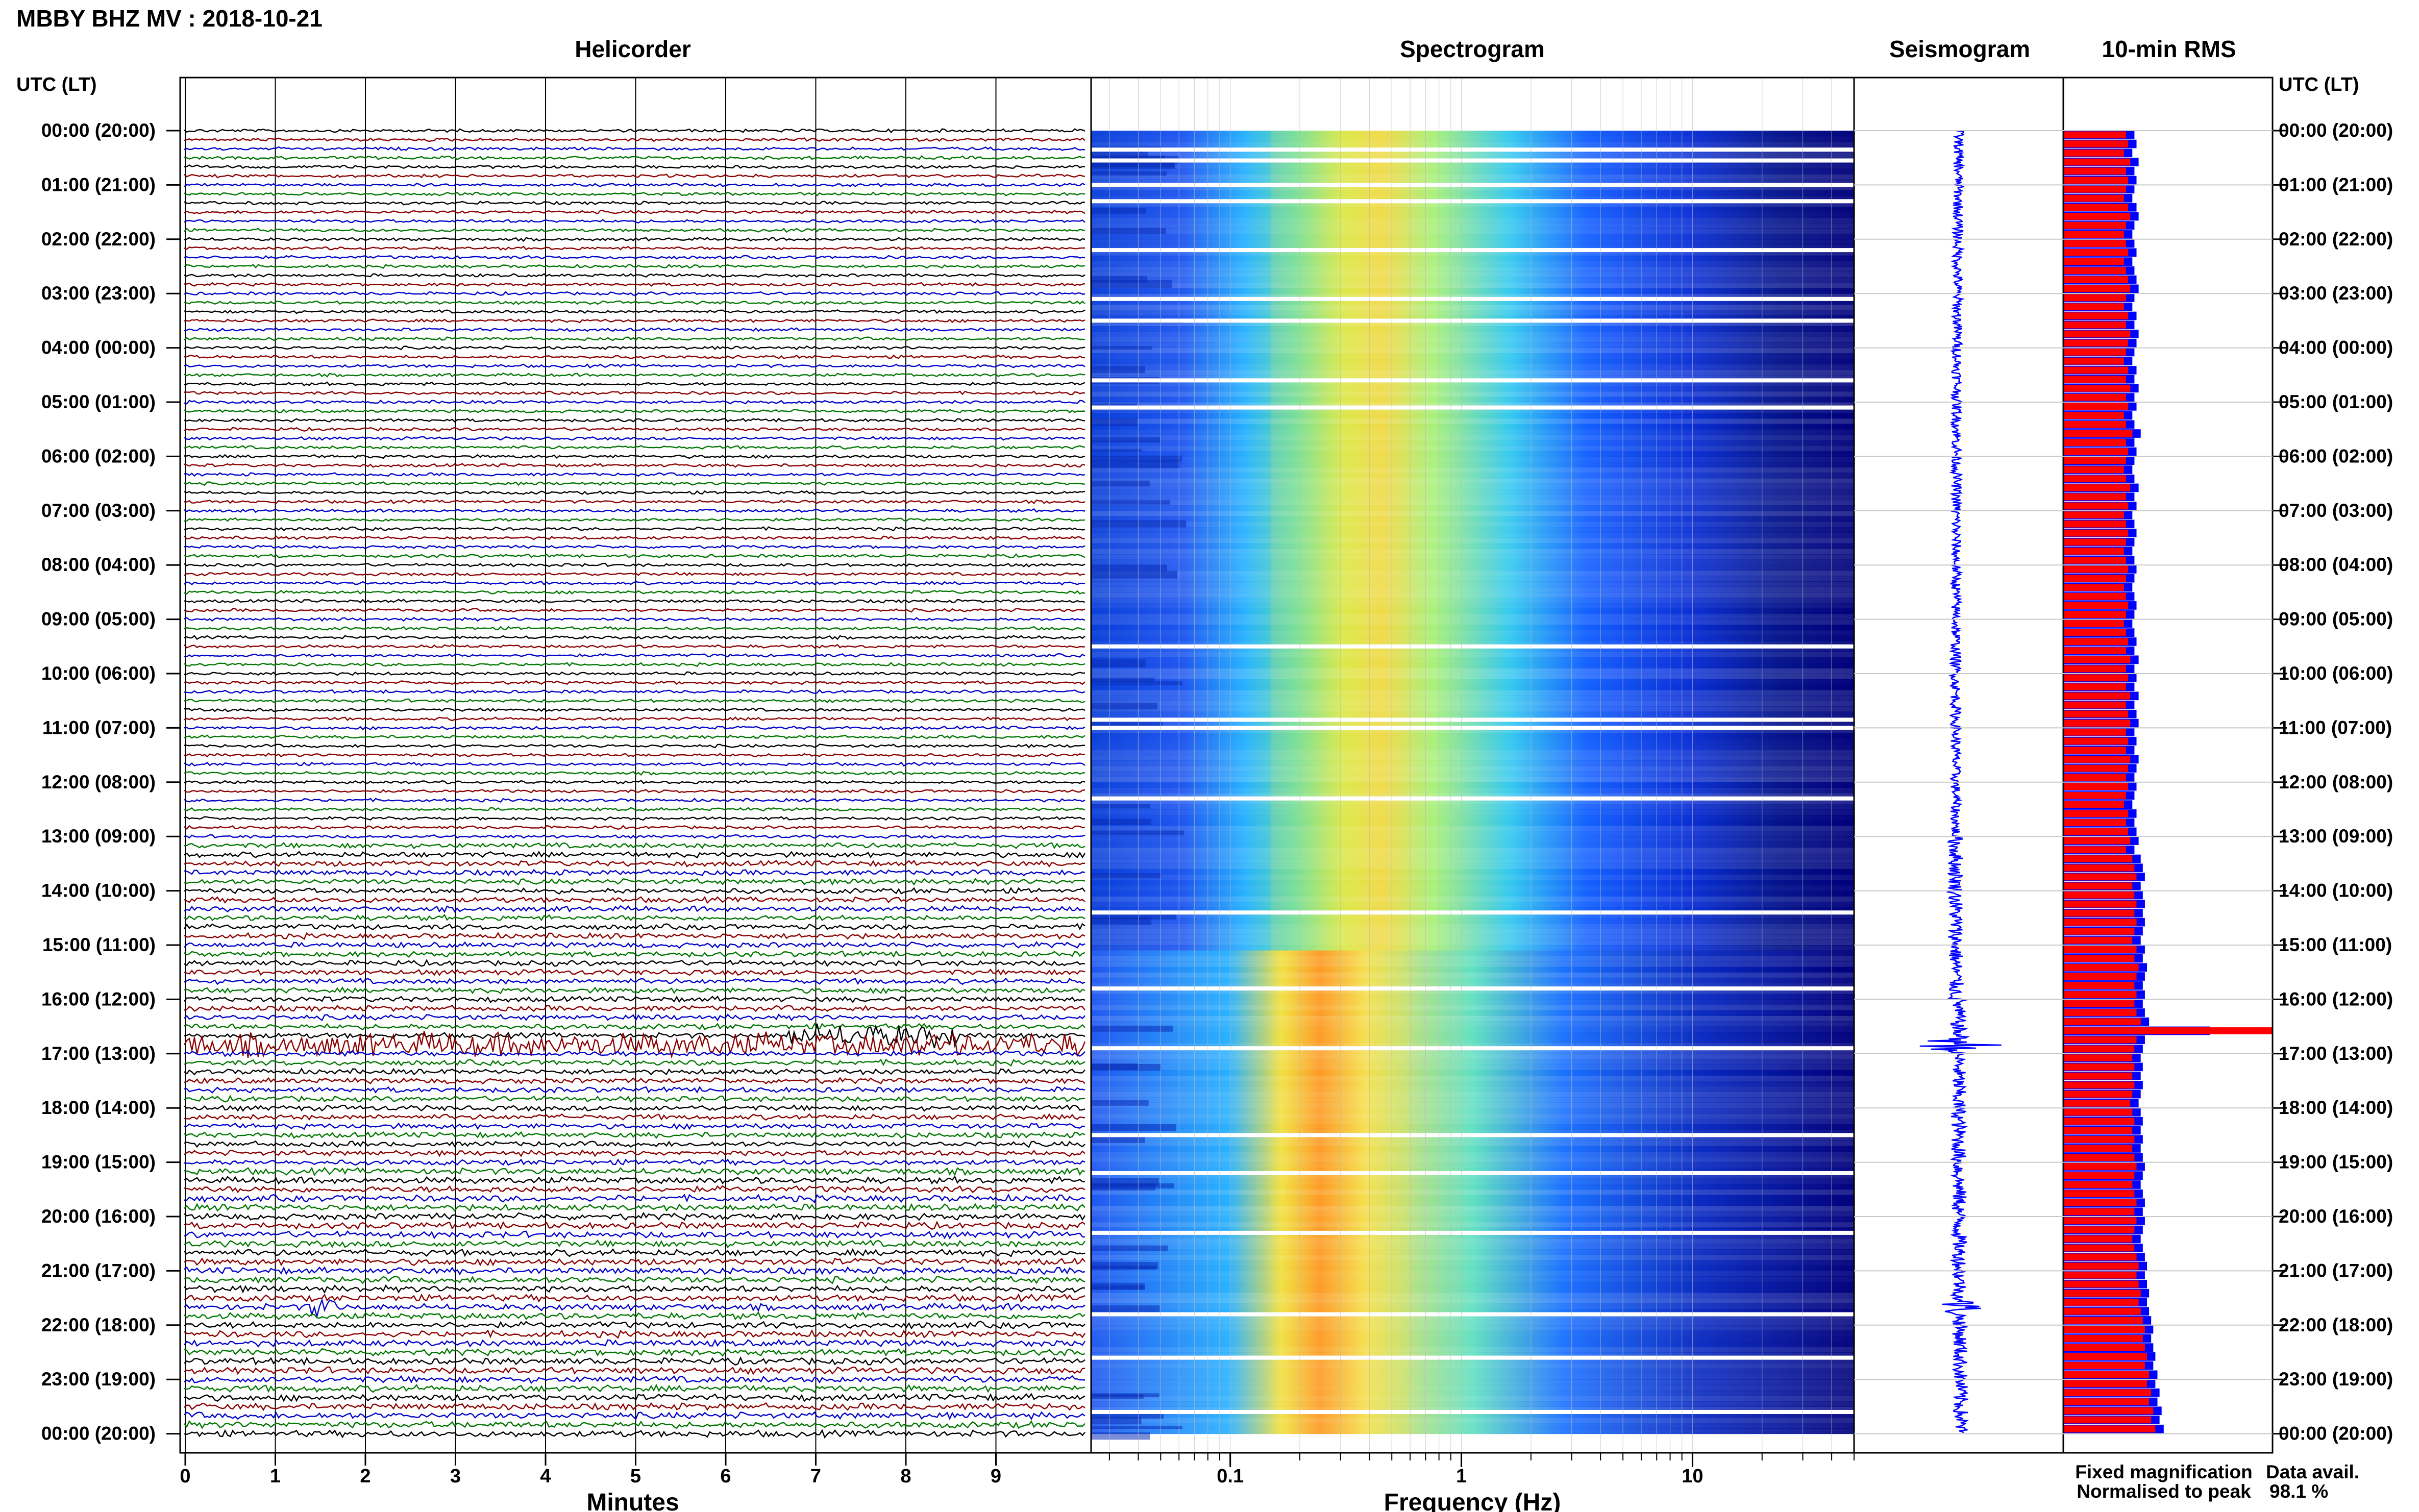  What do you see at coordinates (185, 1476) in the screenshot?
I see `minute-tick-label: 0` at bounding box center [185, 1476].